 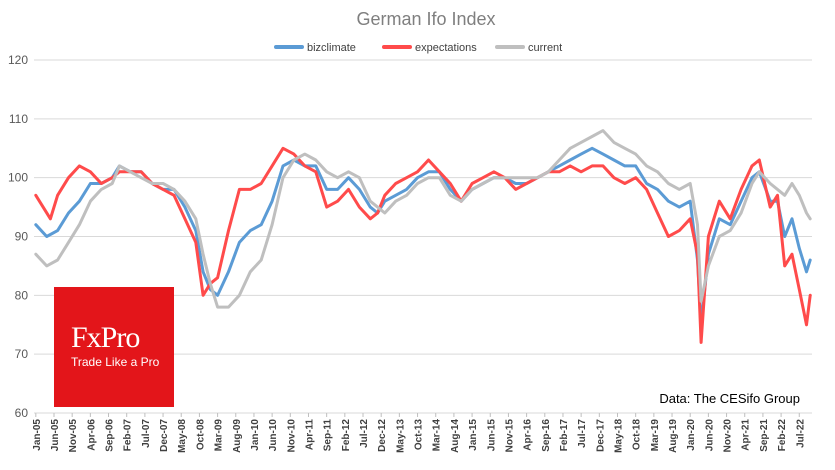 What do you see at coordinates (331, 48) in the screenshot?
I see `legend-label-bizclimate: bizclimate` at bounding box center [331, 48].